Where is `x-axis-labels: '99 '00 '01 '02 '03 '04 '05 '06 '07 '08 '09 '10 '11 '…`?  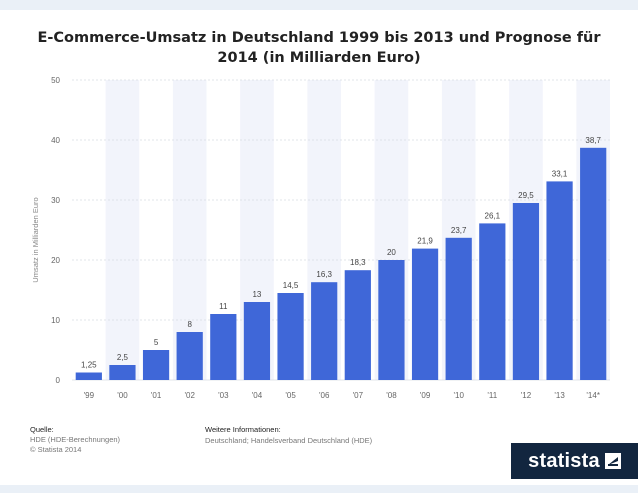
x-axis-labels: '99 '00 '01 '02 '03 '04 '05 '06 '07 '08 '09 '10 '11 '… is located at coordinates (342, 395).